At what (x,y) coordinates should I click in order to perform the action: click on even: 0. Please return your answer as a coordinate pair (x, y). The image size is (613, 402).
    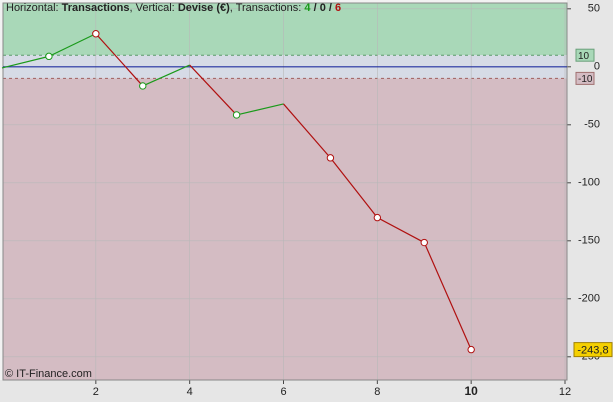
    Looking at the image, I should click on (322, 8).